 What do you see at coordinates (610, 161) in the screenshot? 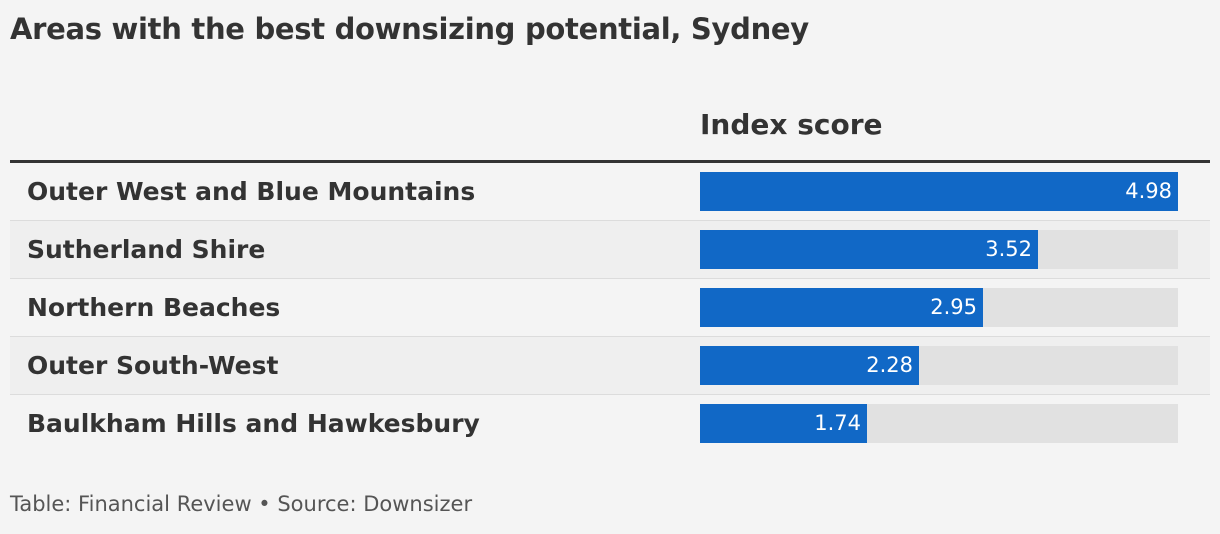
I see `header-rule` at bounding box center [610, 161].